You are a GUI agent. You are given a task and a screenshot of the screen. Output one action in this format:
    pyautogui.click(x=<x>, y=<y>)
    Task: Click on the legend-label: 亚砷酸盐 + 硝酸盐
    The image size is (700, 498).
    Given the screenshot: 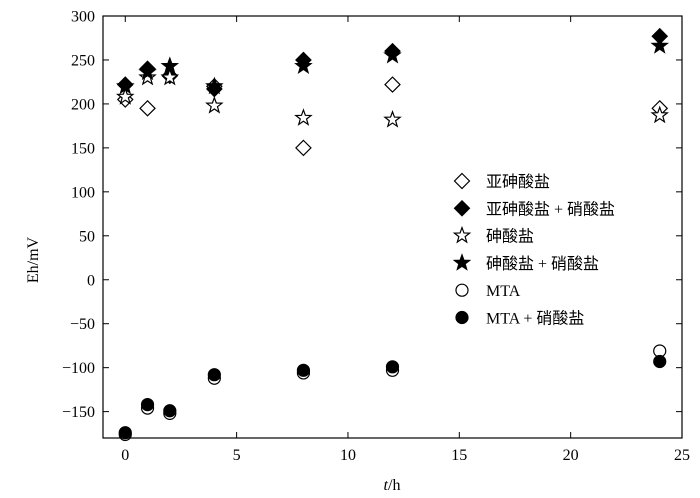 What is the action you would take?
    pyautogui.click(x=550, y=209)
    